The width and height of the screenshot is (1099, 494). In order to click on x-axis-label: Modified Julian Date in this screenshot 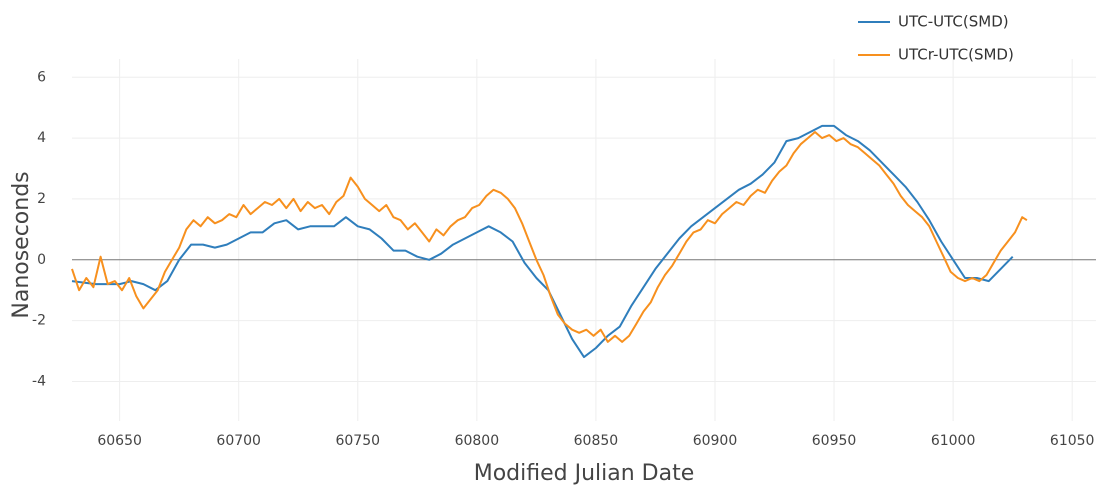, I will do `click(584, 473)`.